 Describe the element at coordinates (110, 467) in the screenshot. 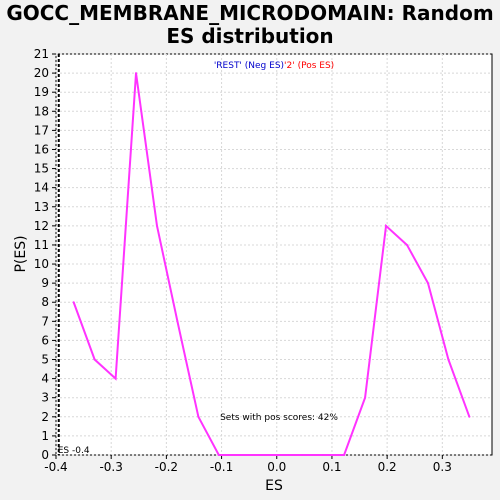

I see `x-tick-label: -0.3` at that location.